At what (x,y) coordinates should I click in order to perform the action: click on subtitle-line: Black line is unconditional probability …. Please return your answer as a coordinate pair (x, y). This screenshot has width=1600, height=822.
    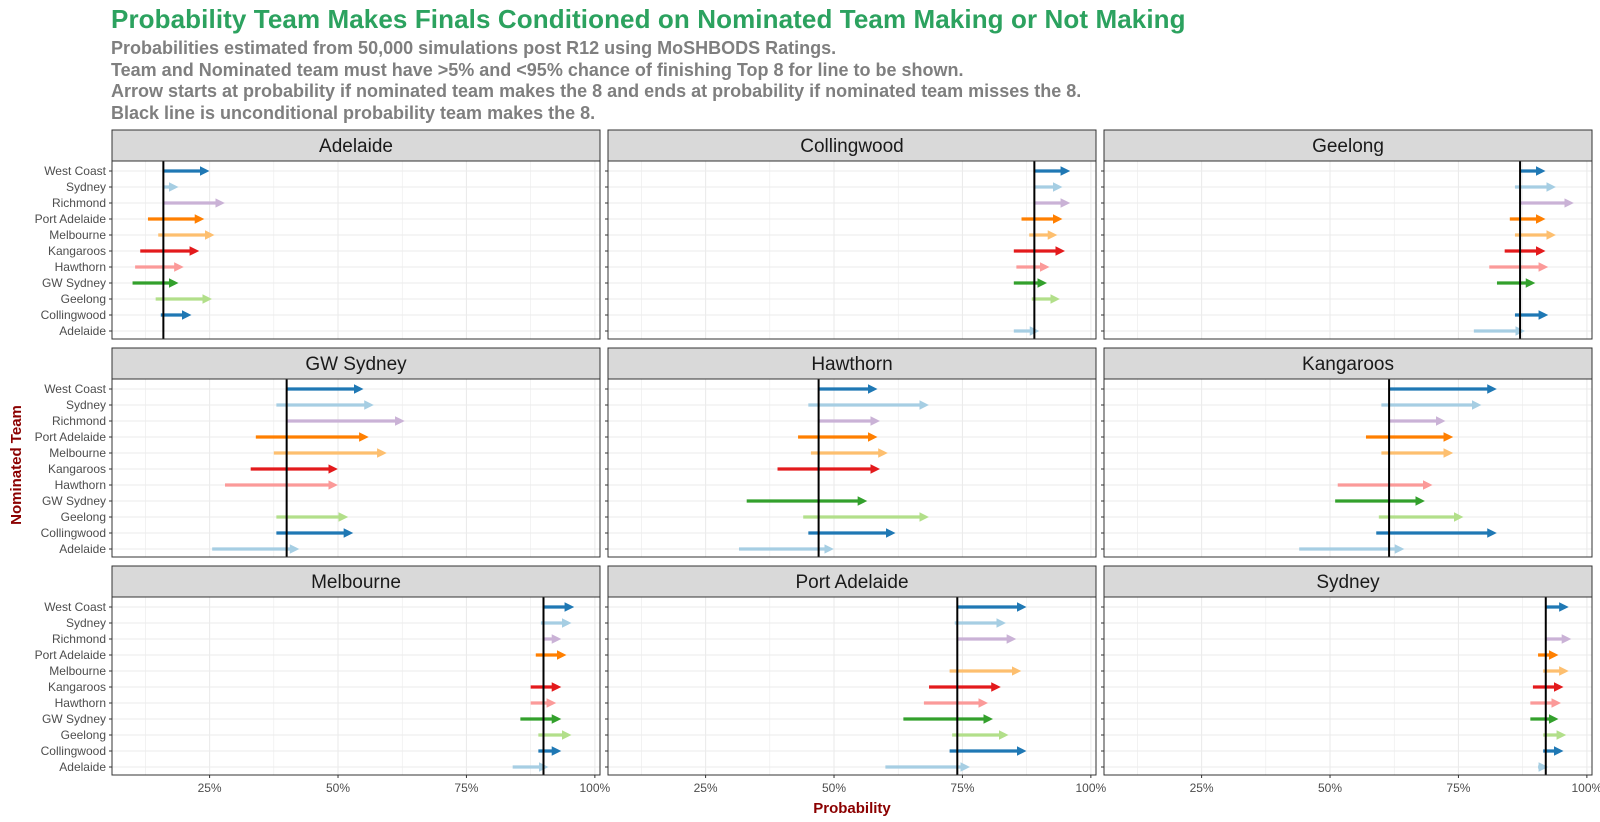
    Looking at the image, I should click on (353, 112).